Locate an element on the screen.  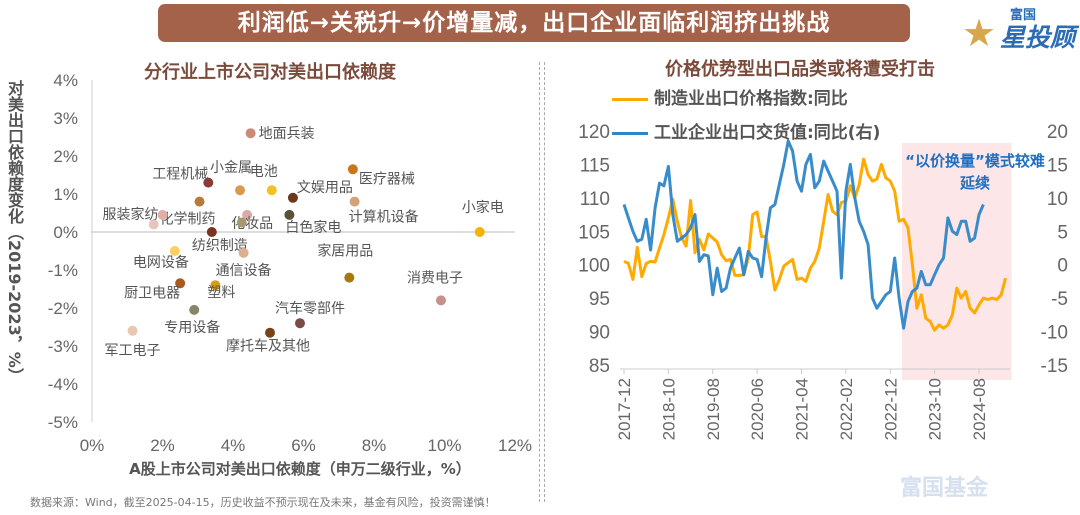
line-y-right-tick: 5 is located at coordinates (1062, 232).